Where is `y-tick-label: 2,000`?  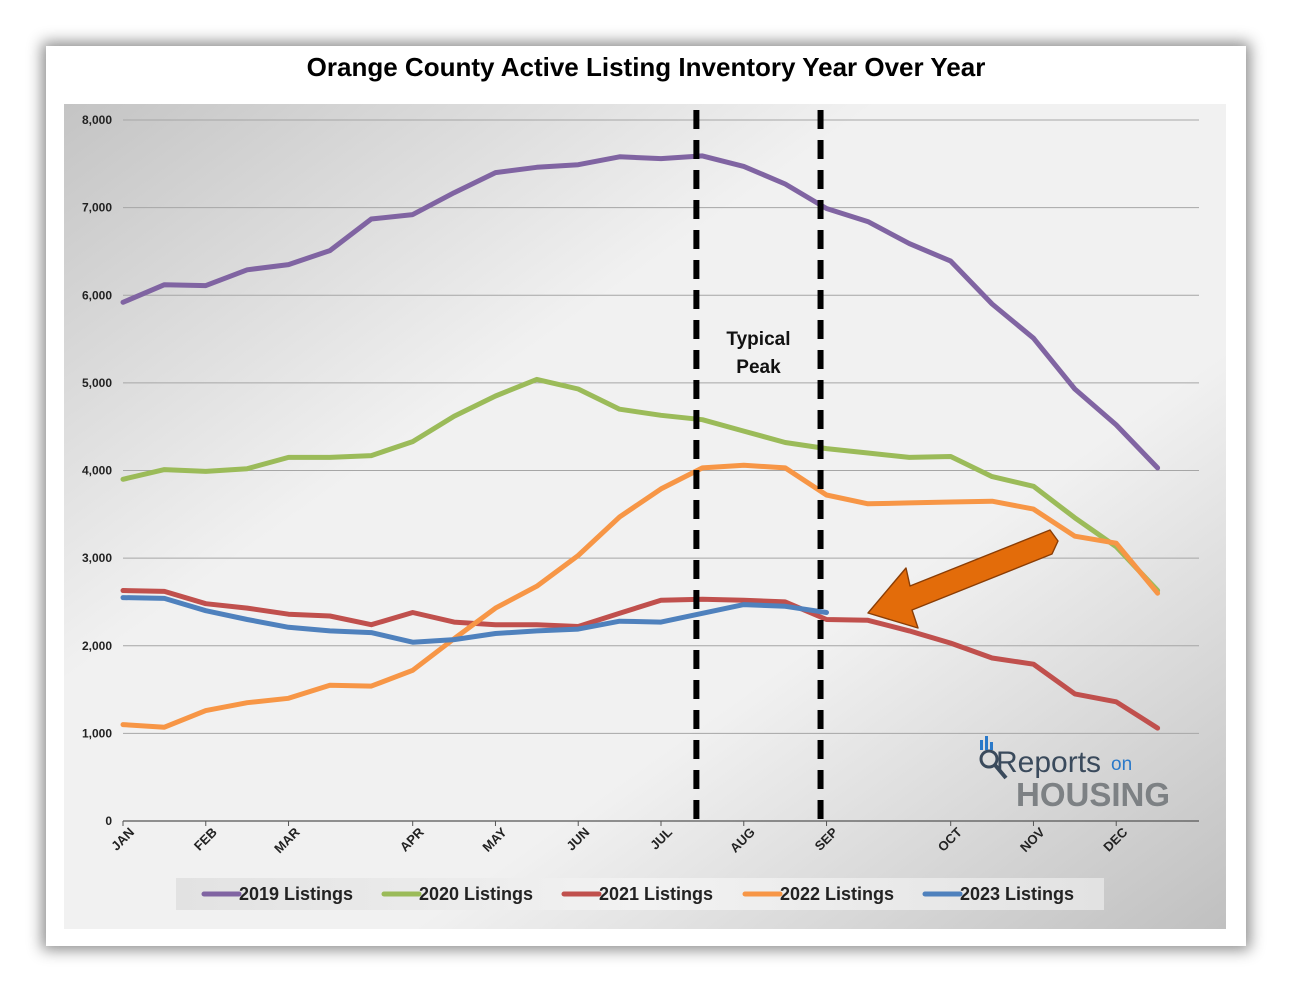
y-tick-label: 2,000 is located at coordinates (97, 646).